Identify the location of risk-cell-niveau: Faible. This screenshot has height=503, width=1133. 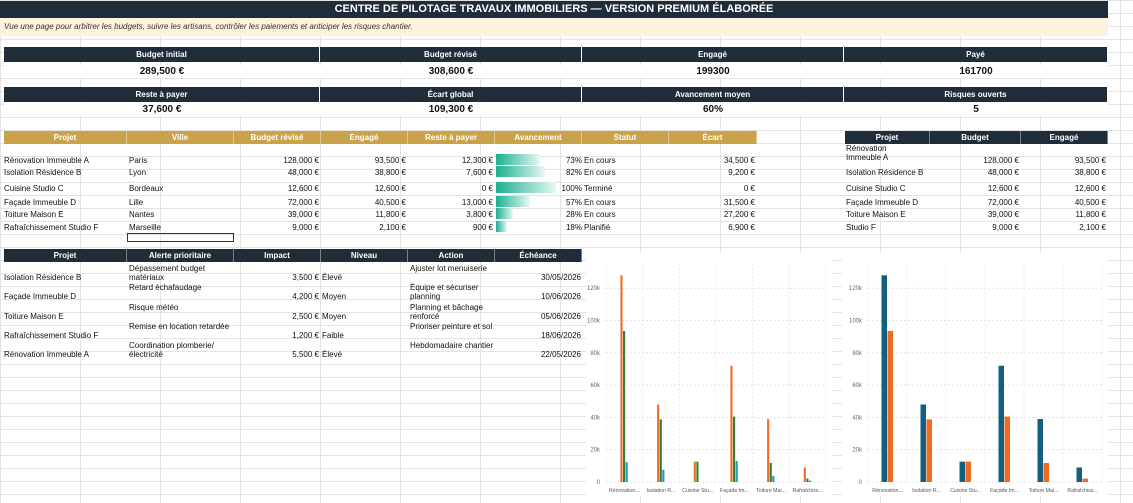
(333, 335).